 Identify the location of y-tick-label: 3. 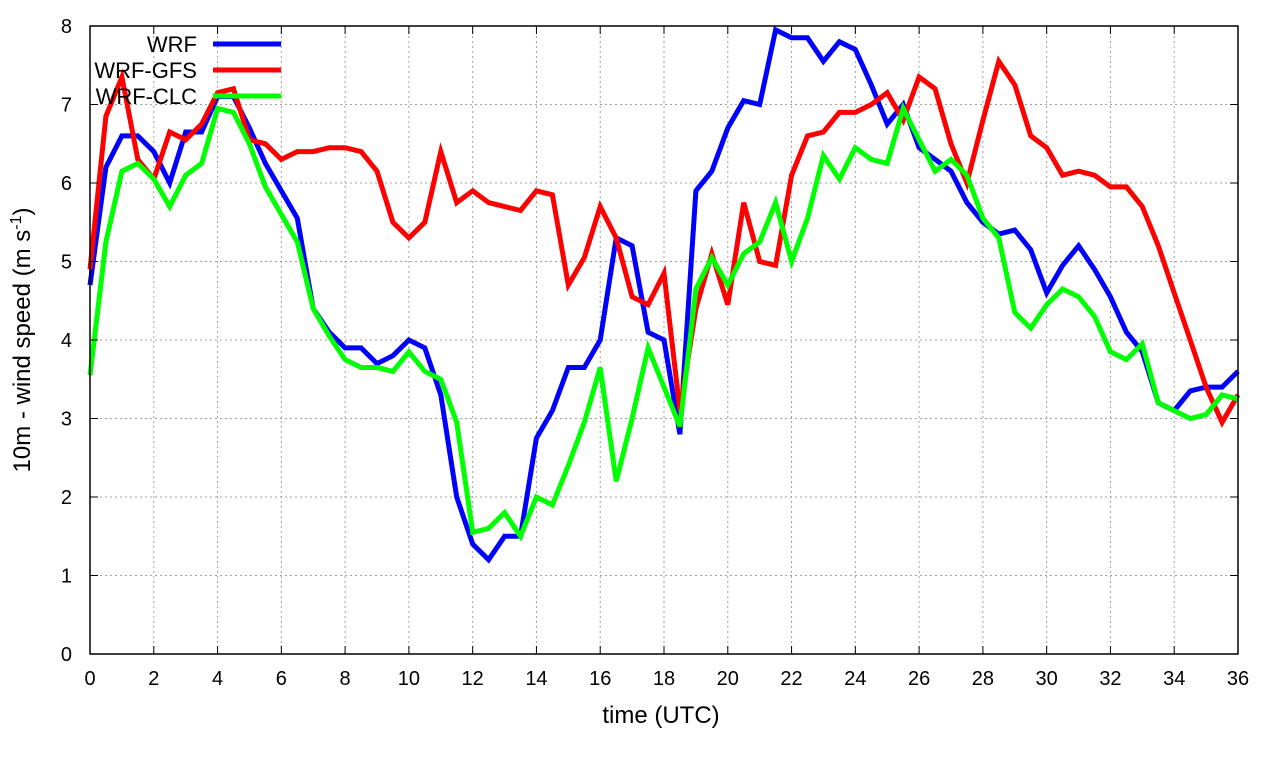
(66, 420).